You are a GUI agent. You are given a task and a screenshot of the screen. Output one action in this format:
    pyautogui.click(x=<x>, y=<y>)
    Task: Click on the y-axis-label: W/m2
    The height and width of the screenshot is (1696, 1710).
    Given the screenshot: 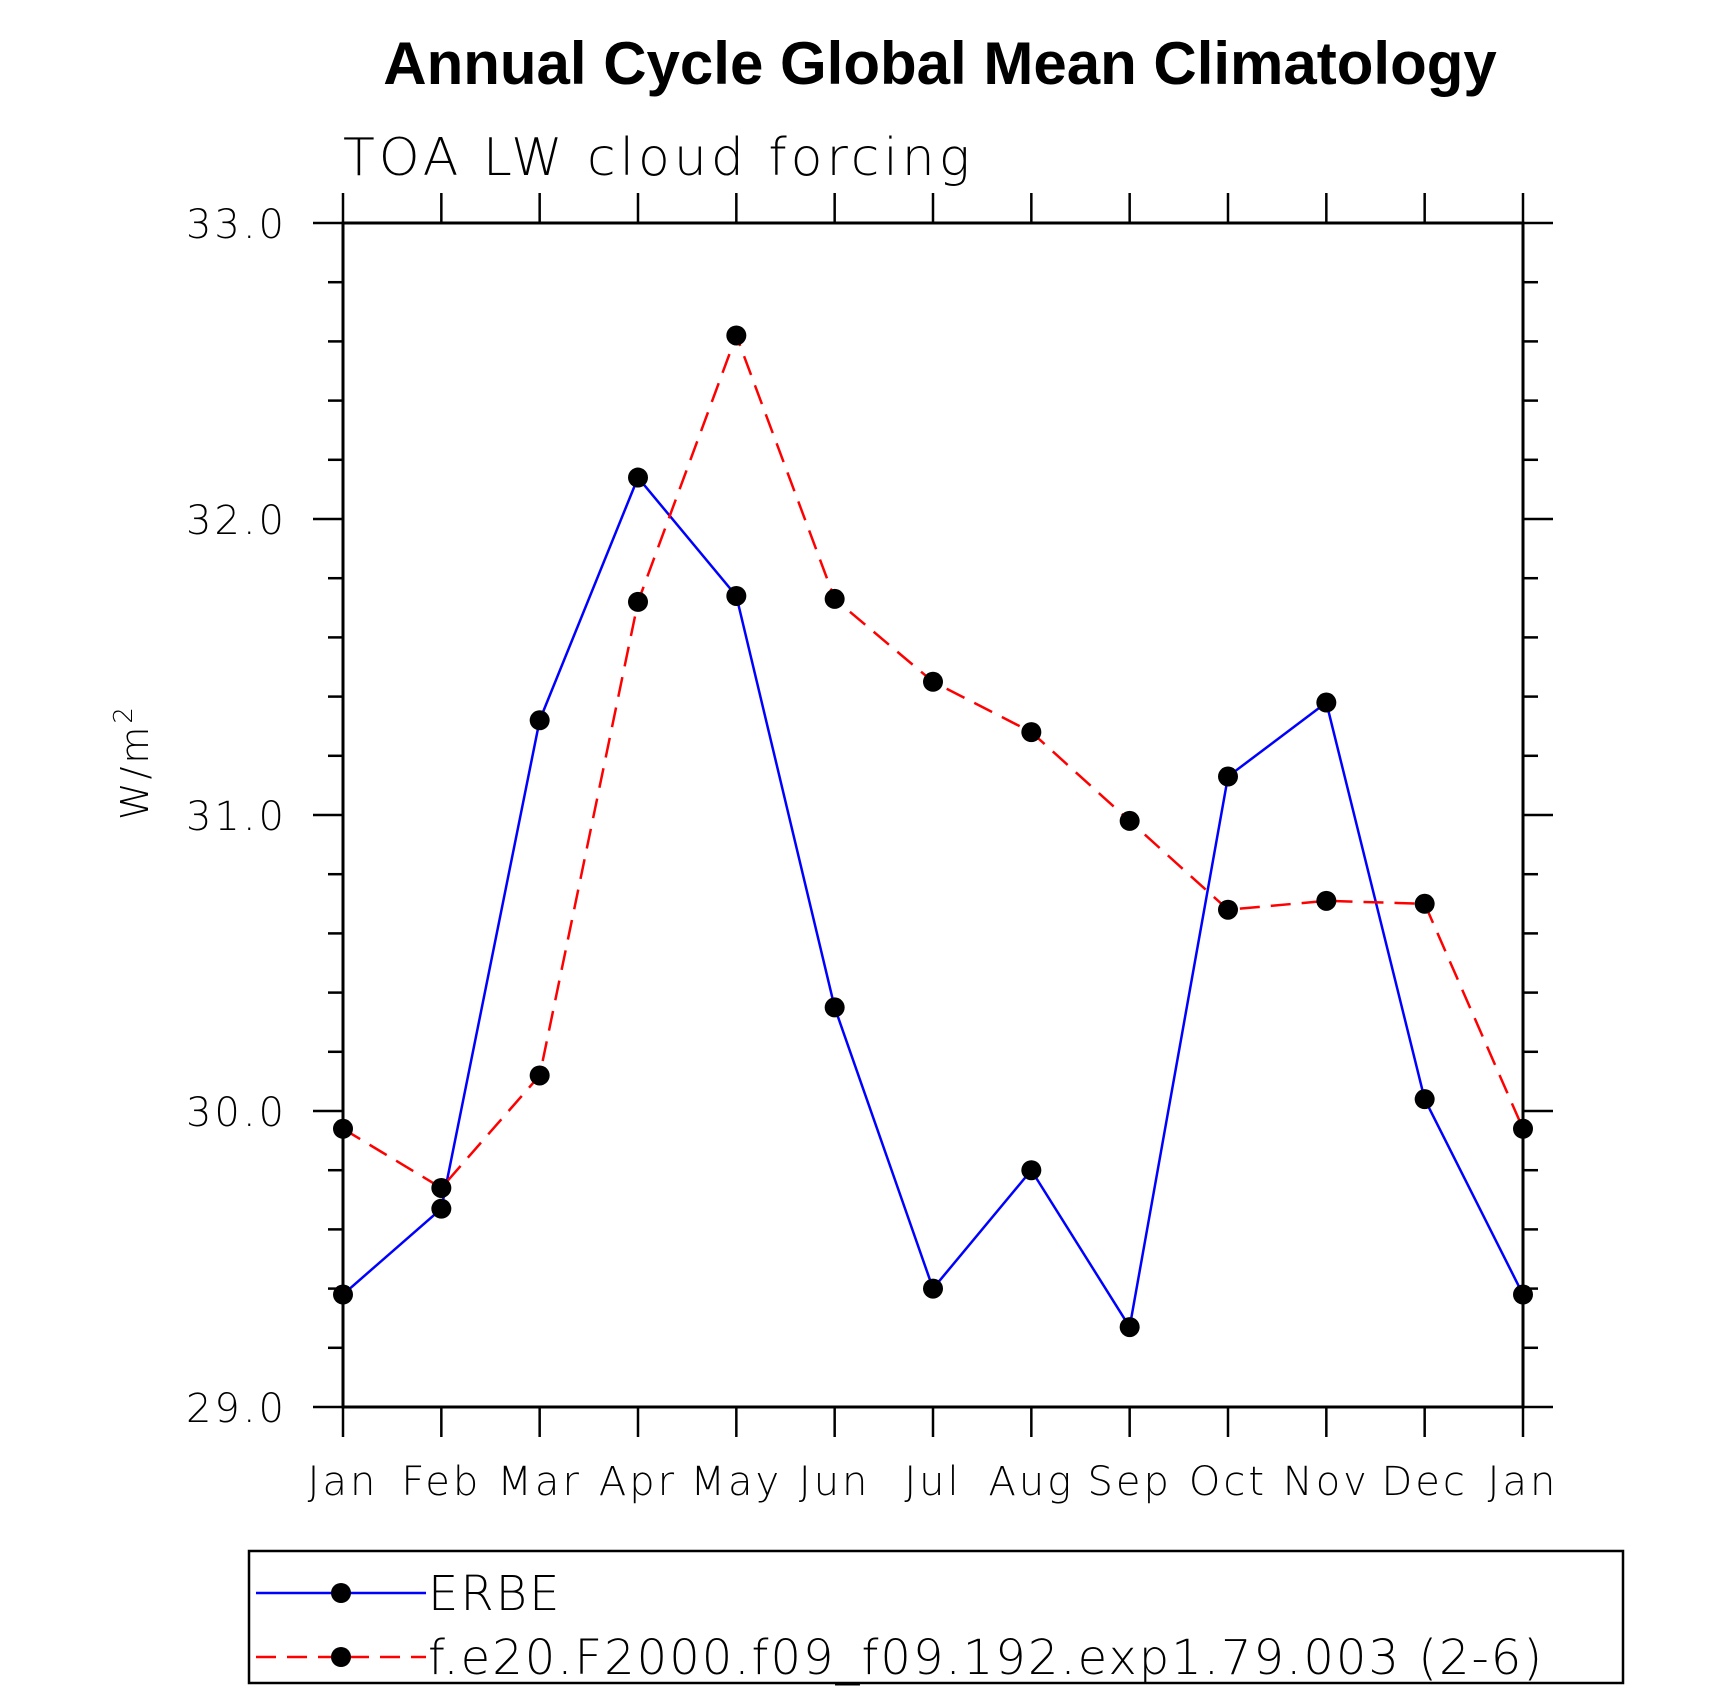 What is the action you would take?
    pyautogui.click(x=133, y=762)
    